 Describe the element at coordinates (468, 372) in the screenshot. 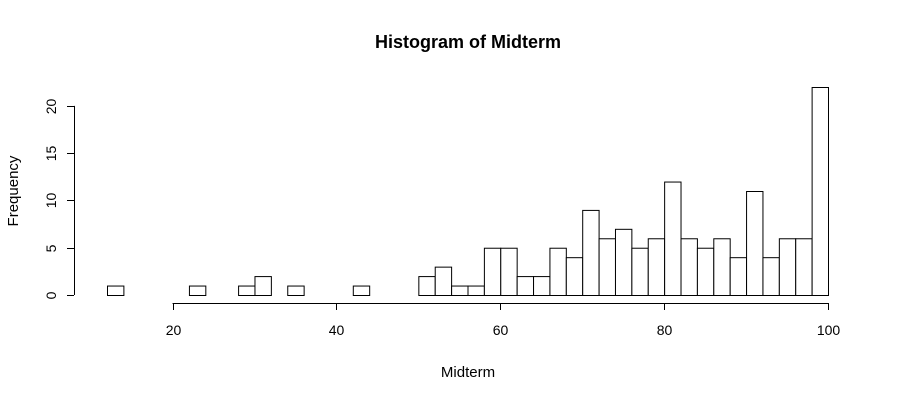

I see `x-axis-label: Midterm` at that location.